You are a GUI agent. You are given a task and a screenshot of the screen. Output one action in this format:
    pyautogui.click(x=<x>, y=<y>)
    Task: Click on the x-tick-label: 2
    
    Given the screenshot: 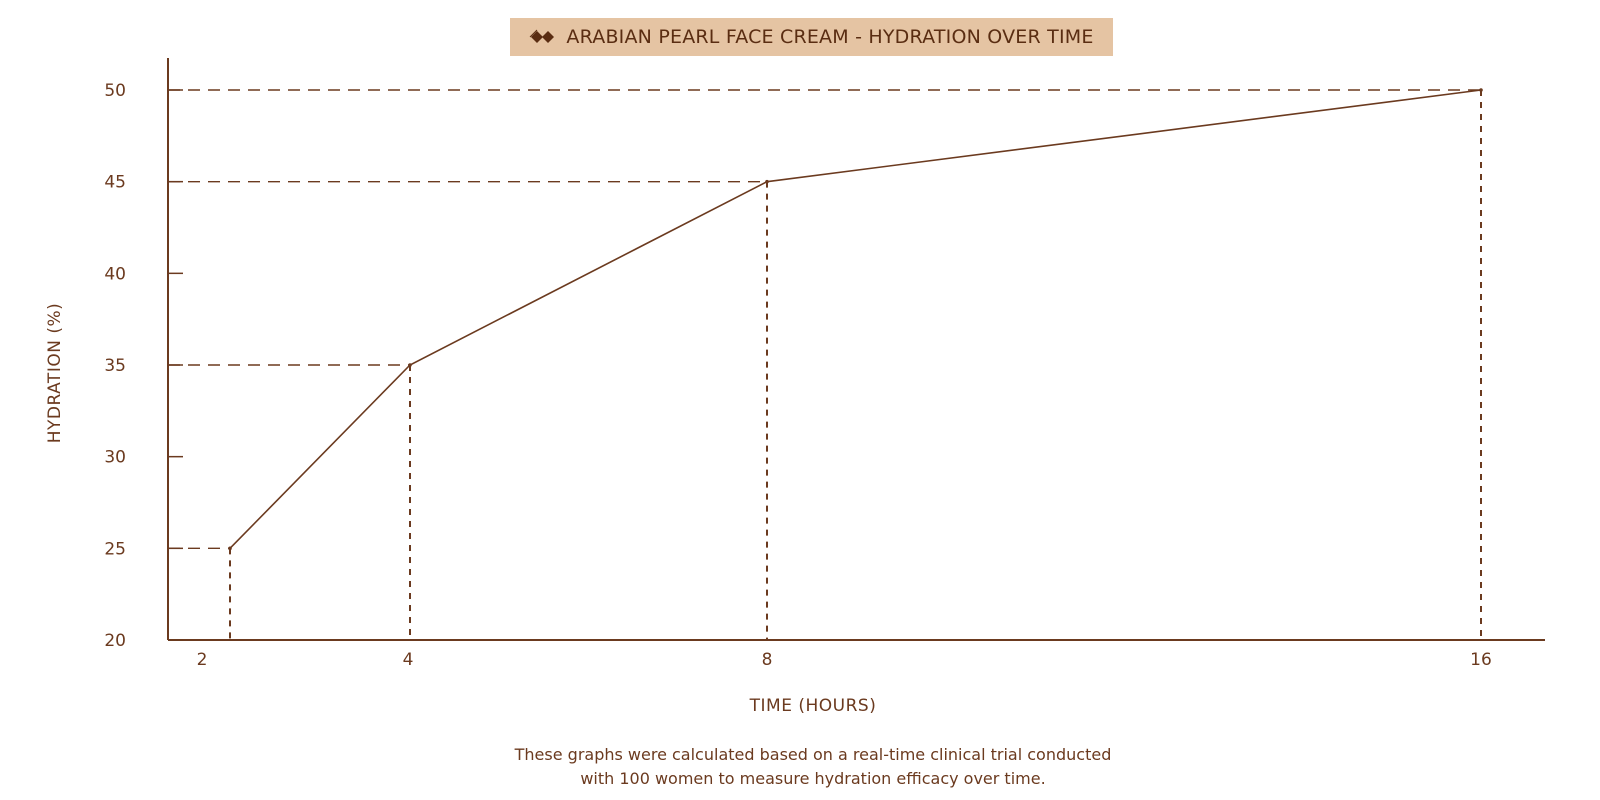 What is the action you would take?
    pyautogui.click(x=202, y=660)
    